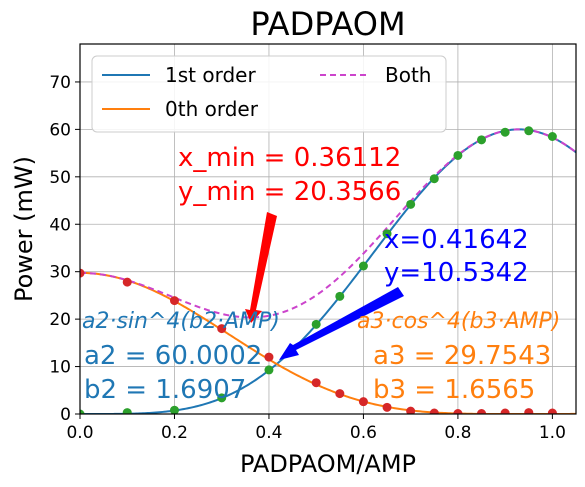  Describe the element at coordinates (60, 368) in the screenshot. I see `y-tick-label: 10` at that location.